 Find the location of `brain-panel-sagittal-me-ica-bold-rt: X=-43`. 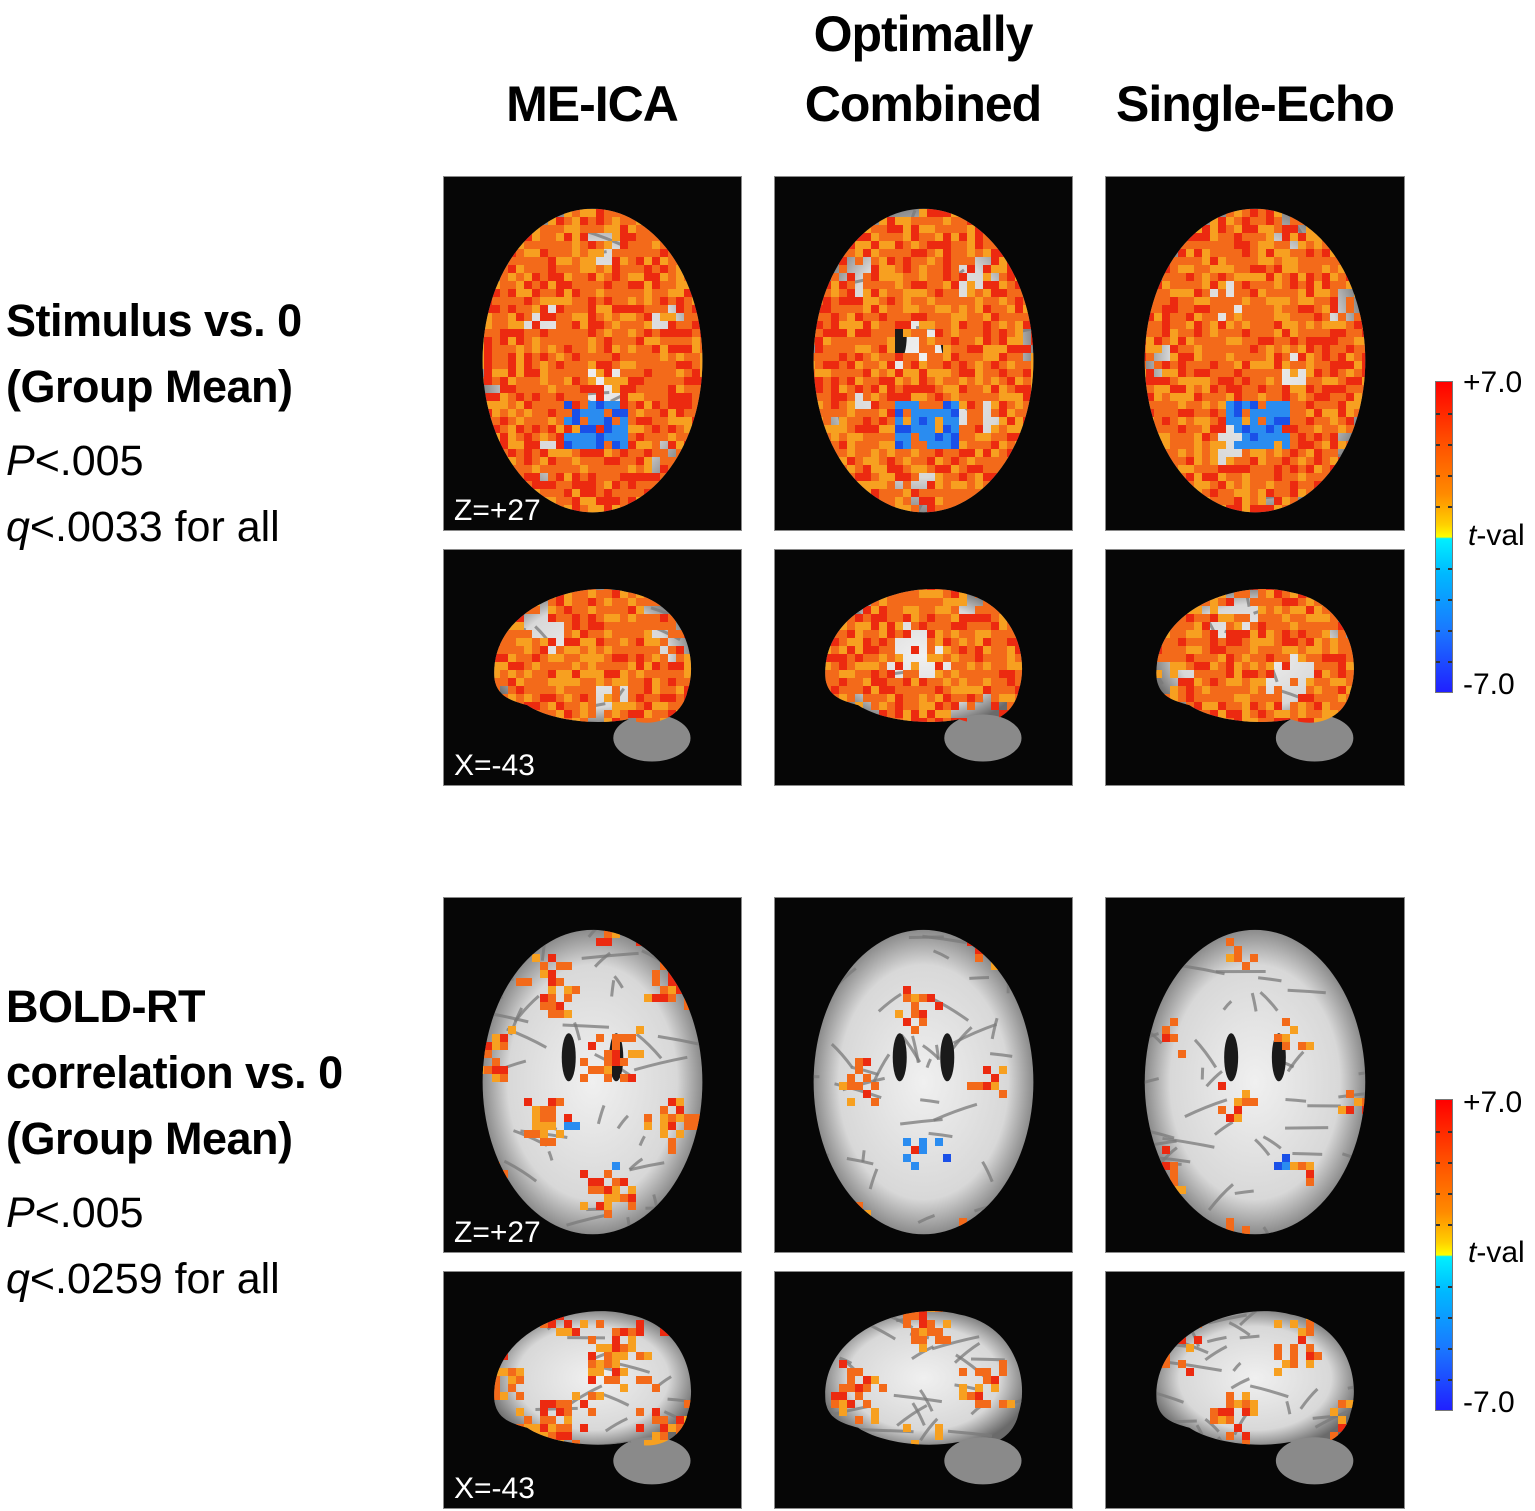

brain-panel-sagittal-me-ica-bold-rt: X=-43 is located at coordinates (592, 1390).